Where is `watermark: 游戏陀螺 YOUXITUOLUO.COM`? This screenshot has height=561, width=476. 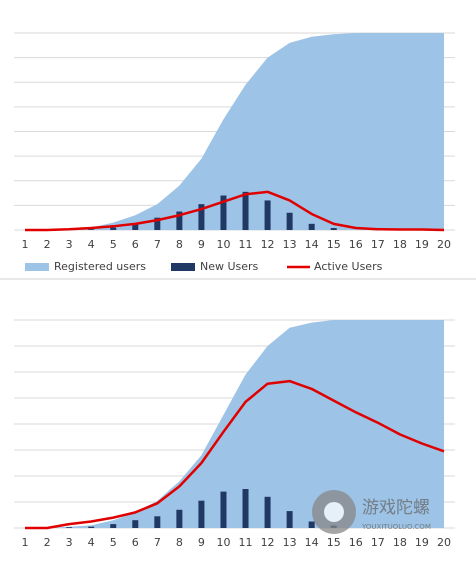 watermark: 游戏陀螺 YOUXITUOLUO.COM is located at coordinates (371, 512).